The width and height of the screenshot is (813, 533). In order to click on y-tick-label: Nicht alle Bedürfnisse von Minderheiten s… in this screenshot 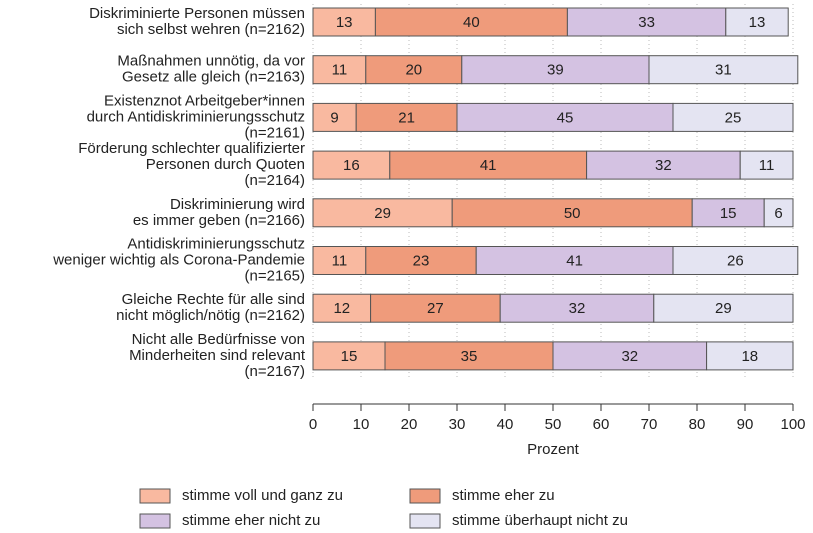, I will do `click(217, 355)`.